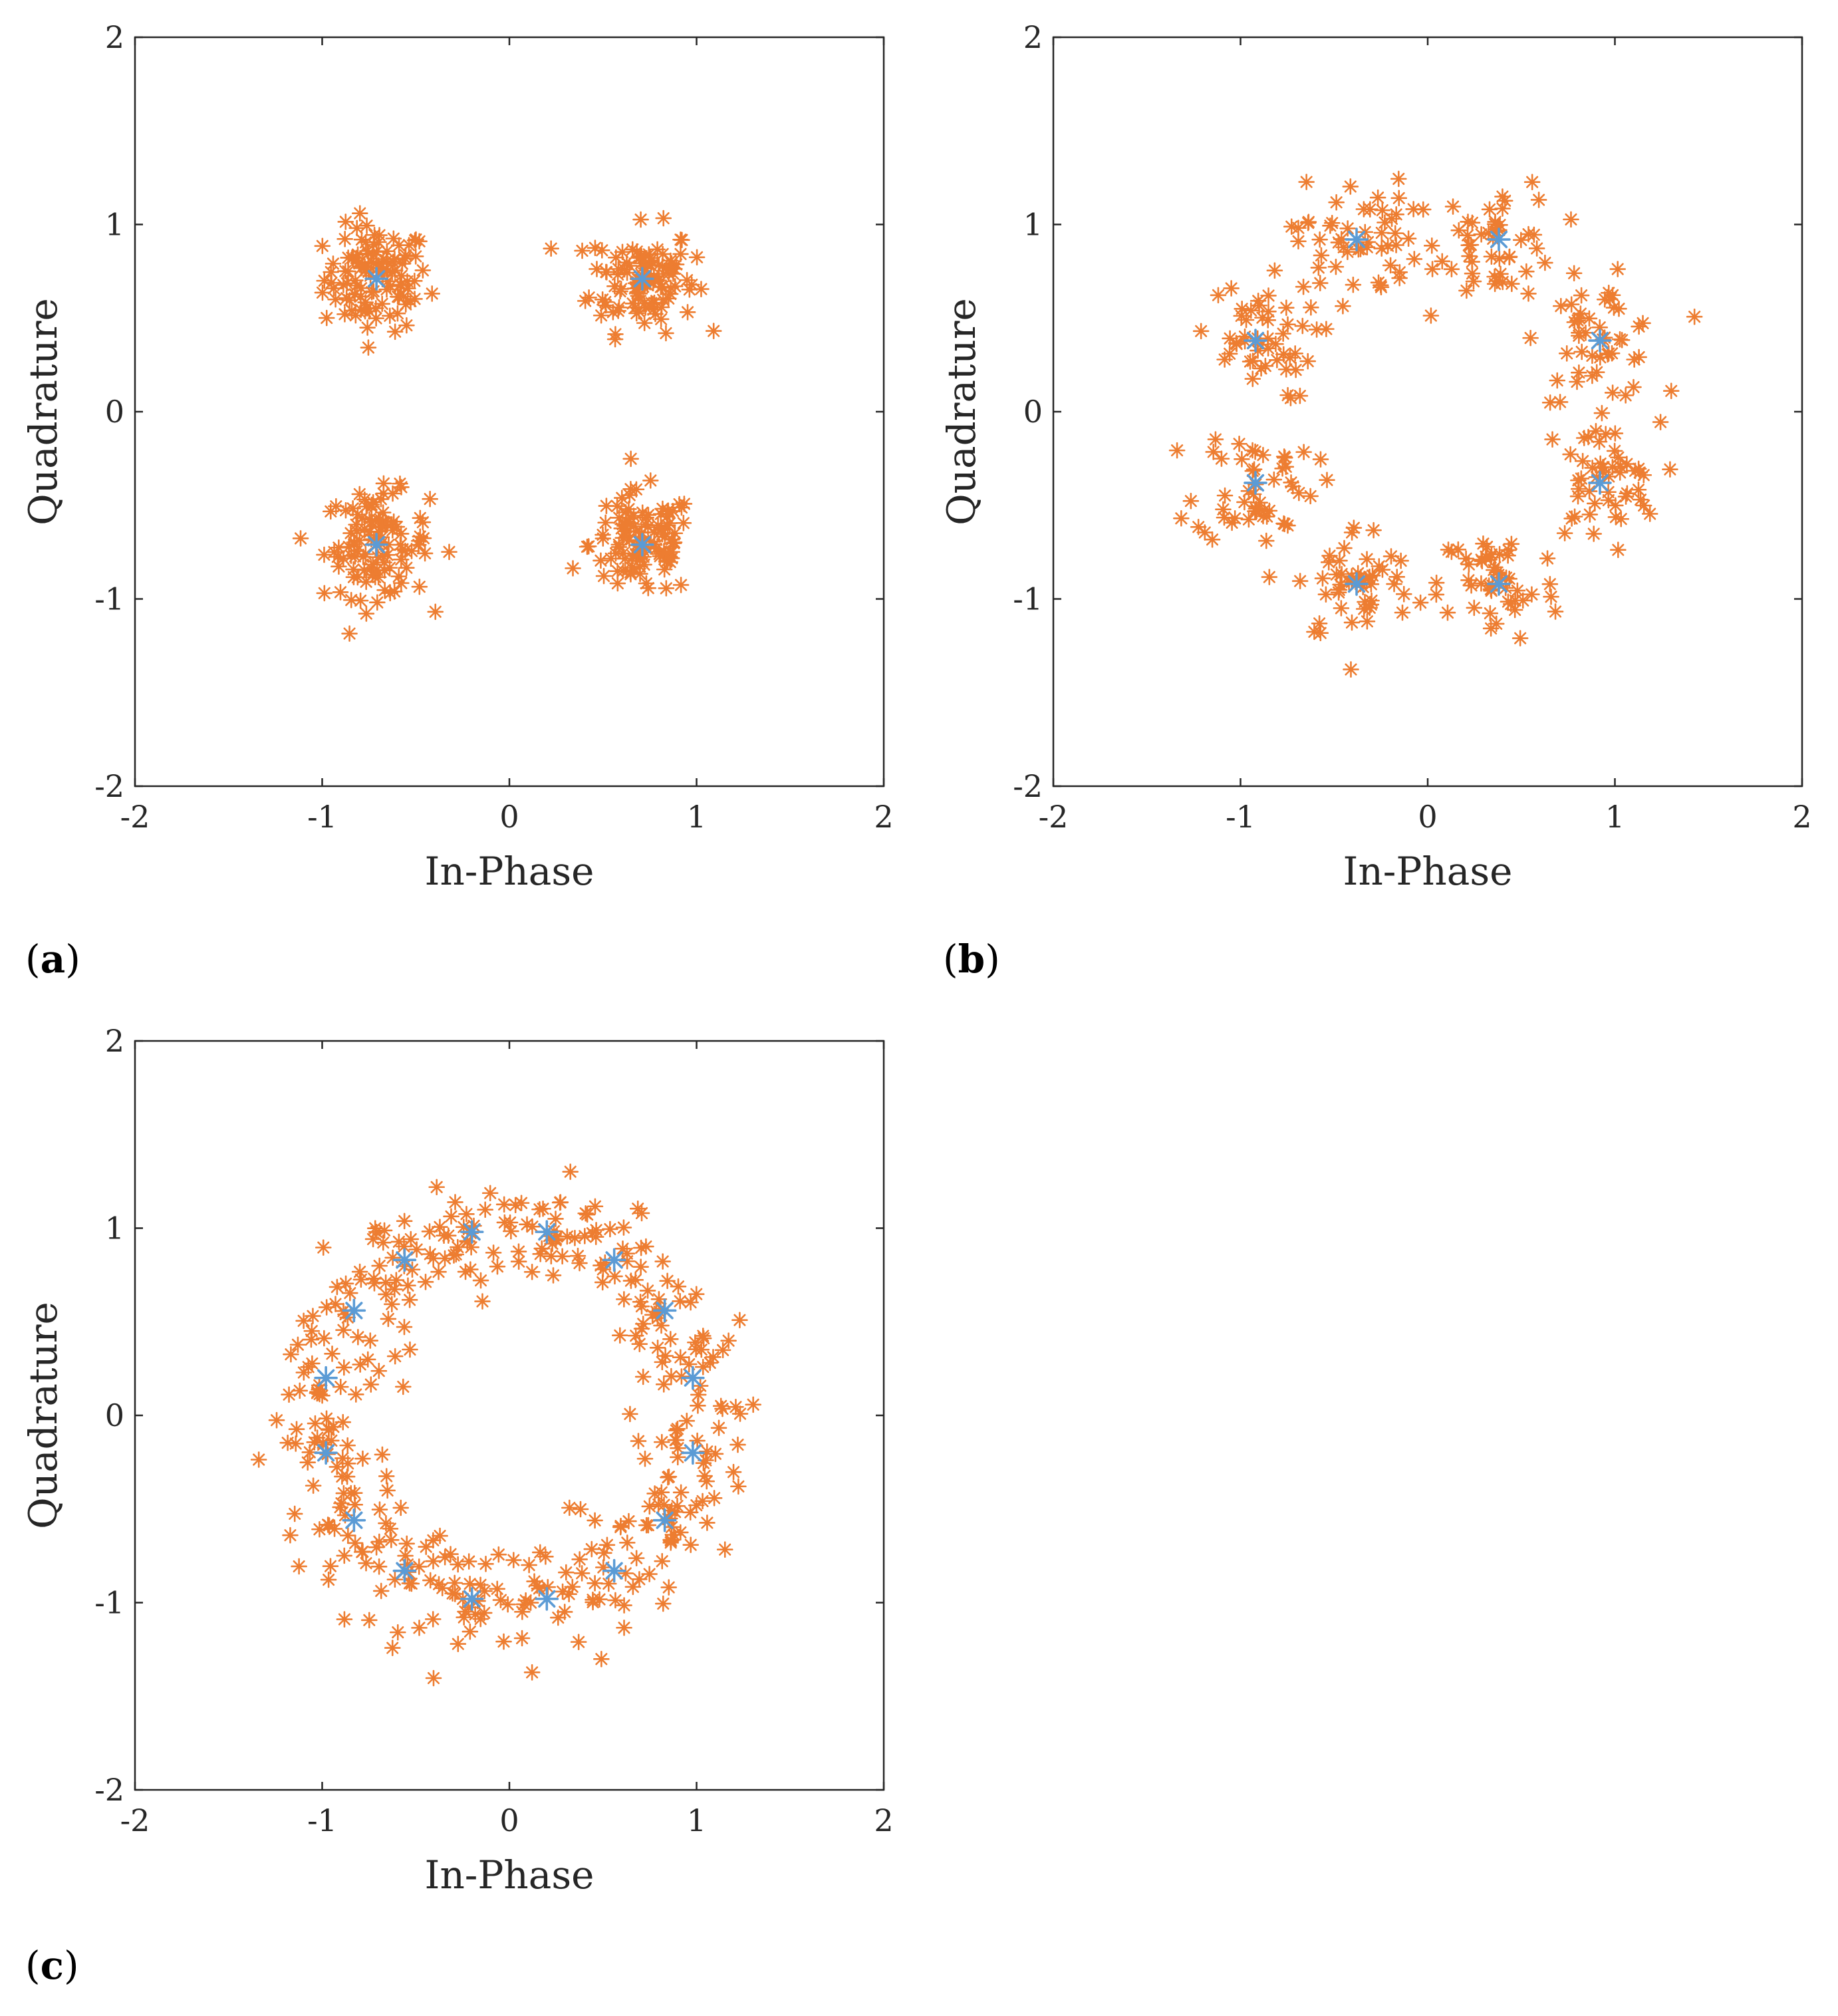  What do you see at coordinates (883, 1820) in the screenshot?
I see `x-tick-label: 2` at bounding box center [883, 1820].